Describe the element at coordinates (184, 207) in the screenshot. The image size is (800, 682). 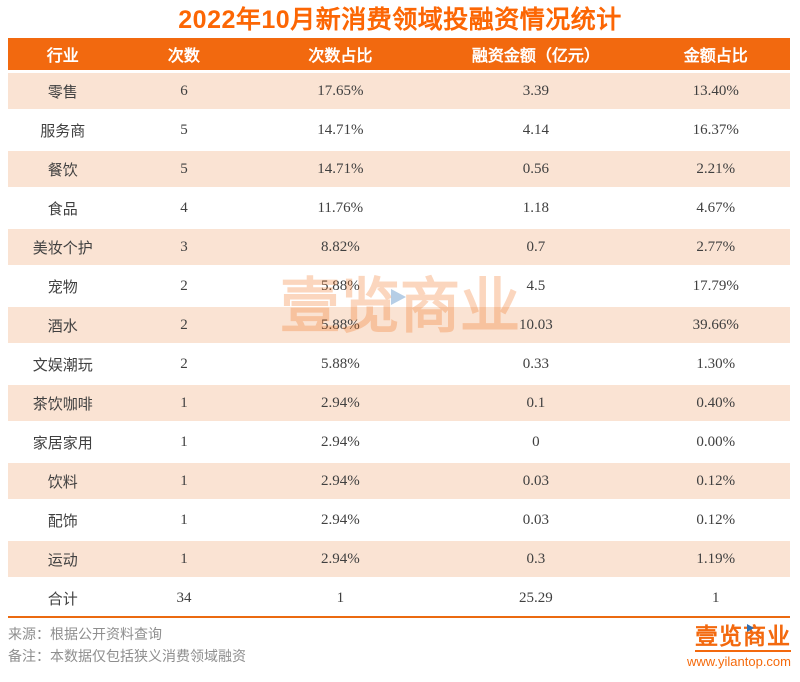
I see `count-cell: 4` at that location.